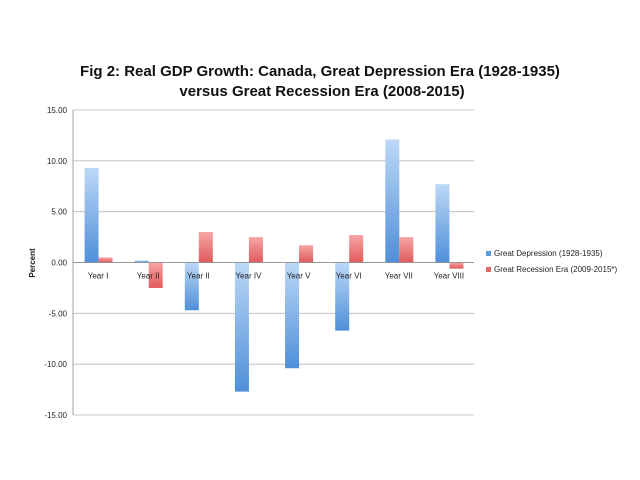  Describe the element at coordinates (349, 276) in the screenshot. I see `category-label: Year VI` at that location.